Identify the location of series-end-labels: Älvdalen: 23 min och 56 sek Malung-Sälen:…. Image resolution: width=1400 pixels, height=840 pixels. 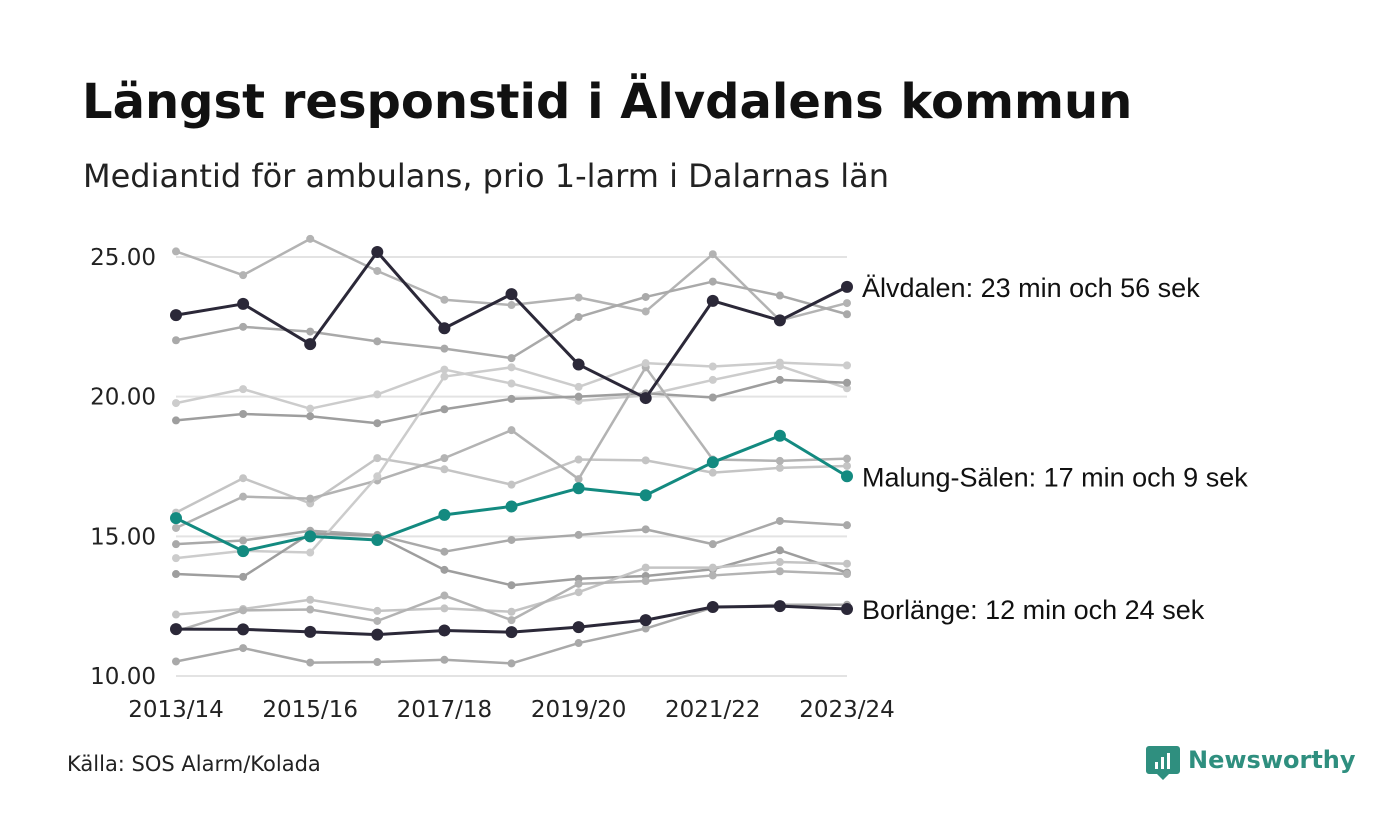
(1055, 449).